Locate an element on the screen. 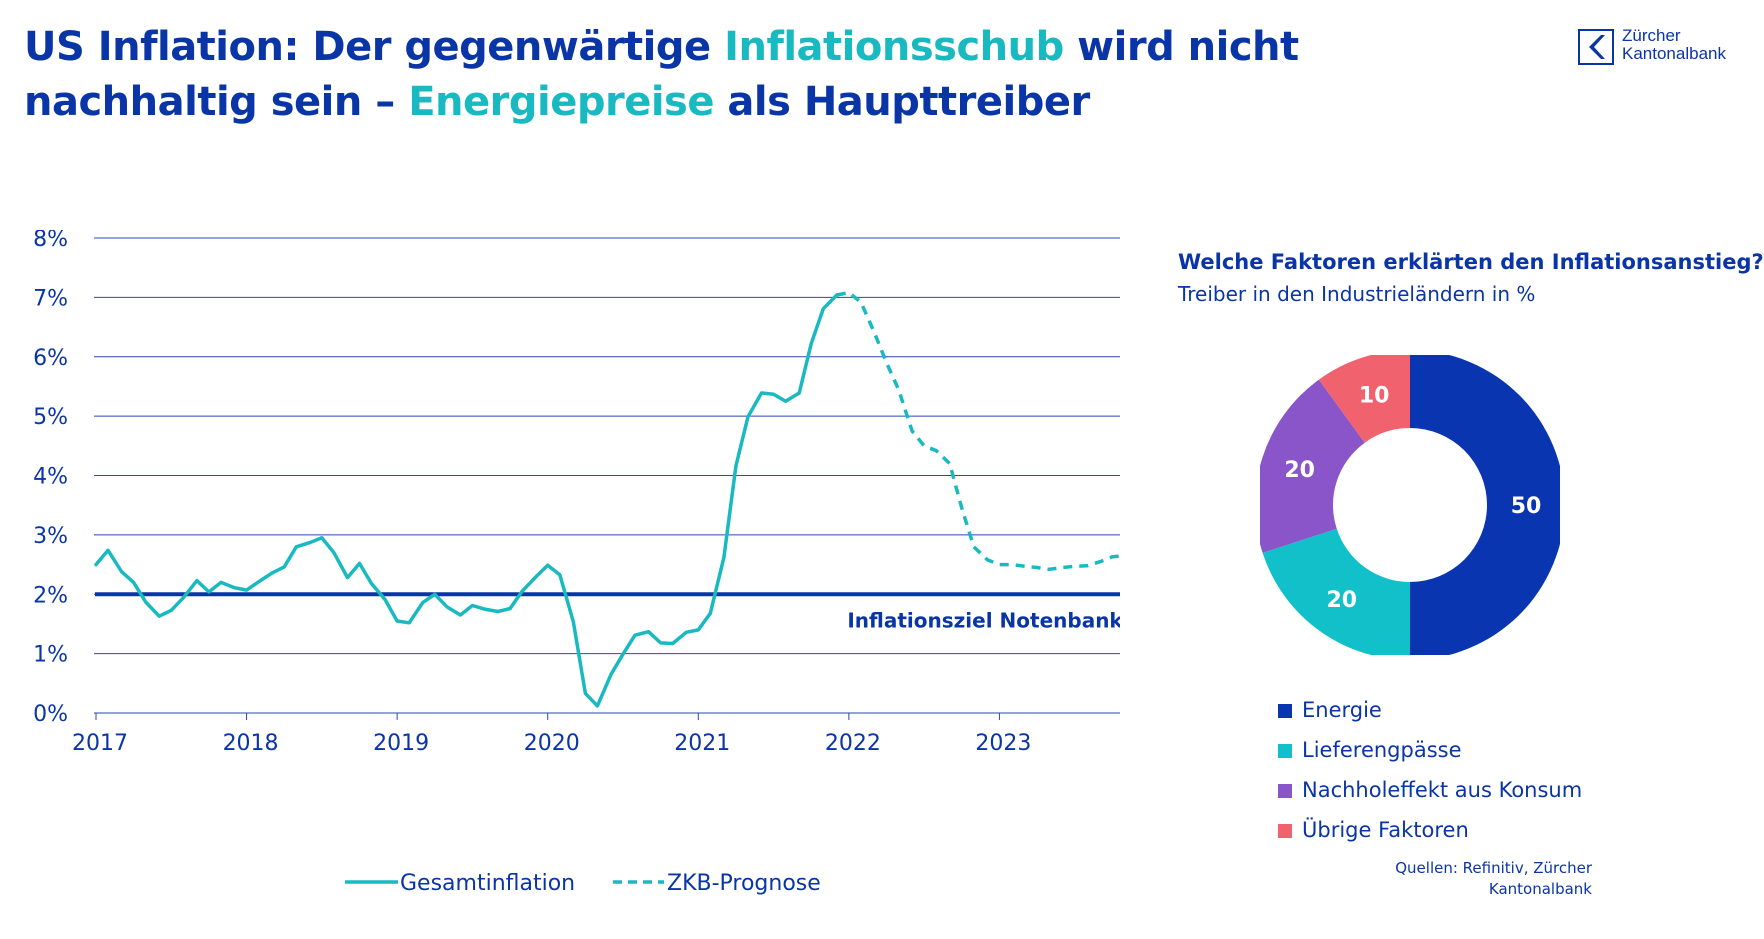  title-highlight-1: Inflationsschub is located at coordinates (894, 47).